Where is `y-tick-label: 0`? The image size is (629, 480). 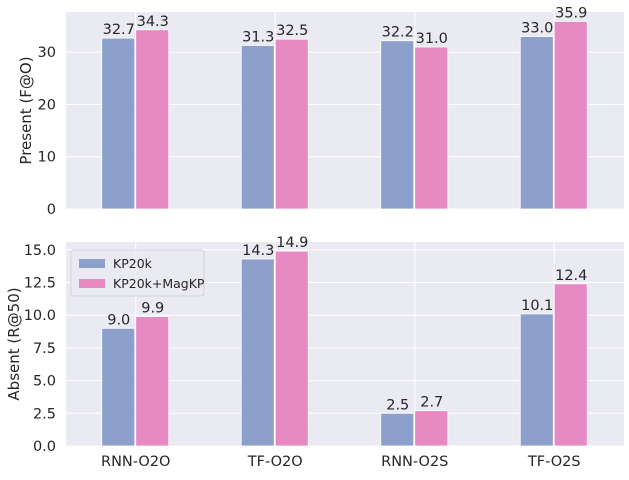 y-tick-label: 0 is located at coordinates (51, 210).